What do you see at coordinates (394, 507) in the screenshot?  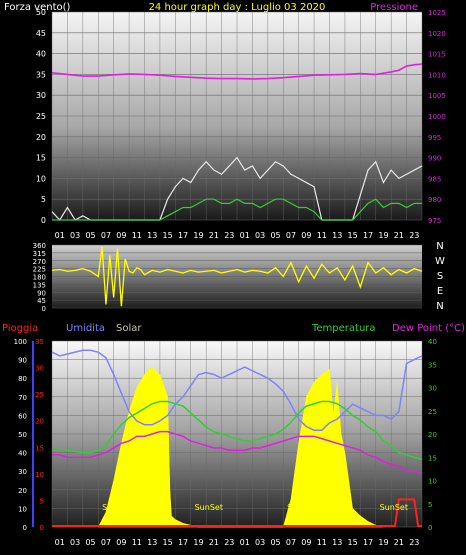 I see `sun-annotation: SunSet` at bounding box center [394, 507].